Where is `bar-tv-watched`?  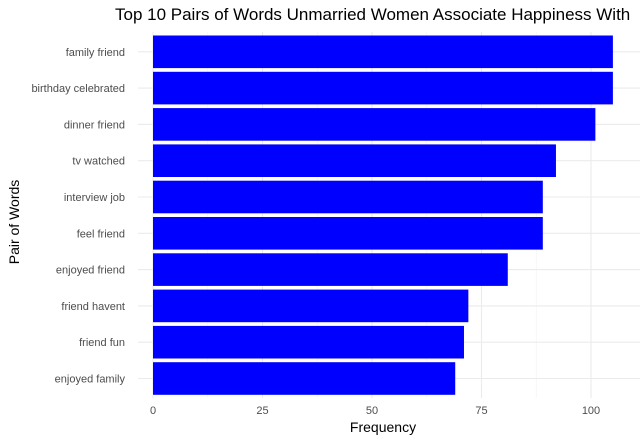
bar-tv-watched is located at coordinates (354, 160).